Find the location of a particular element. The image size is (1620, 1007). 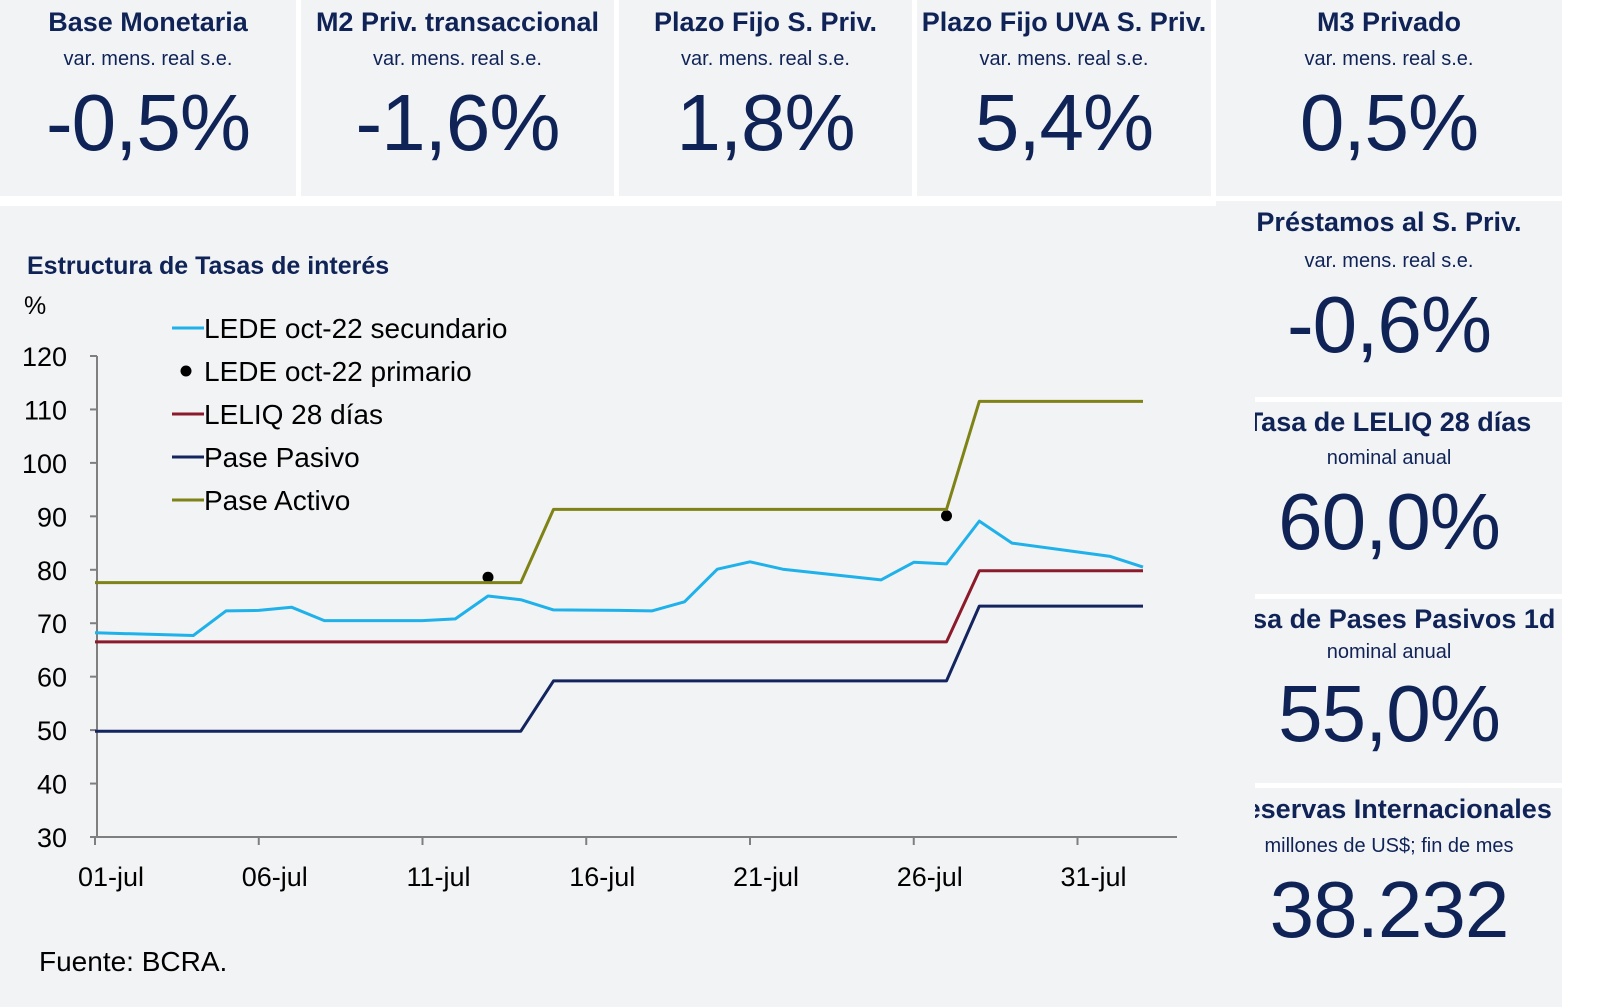

y-tick-label: 80 is located at coordinates (52, 571).